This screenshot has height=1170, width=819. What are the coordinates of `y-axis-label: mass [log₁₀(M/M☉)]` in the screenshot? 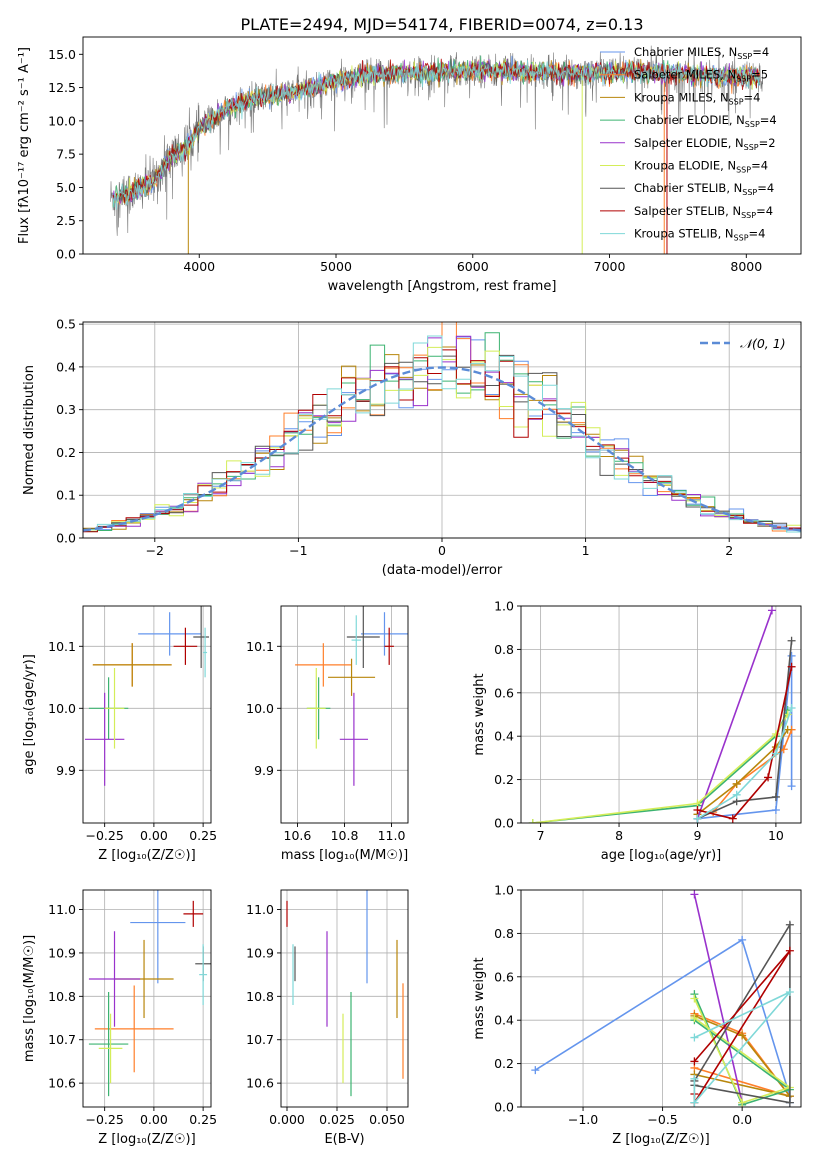 It's located at (29, 998).